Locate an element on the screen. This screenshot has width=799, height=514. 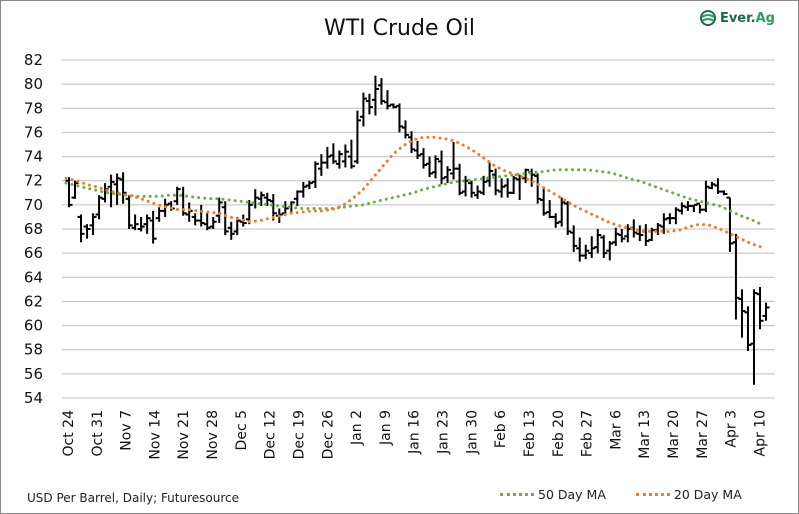
legend-swatch-ma50 is located at coordinates (517, 494).